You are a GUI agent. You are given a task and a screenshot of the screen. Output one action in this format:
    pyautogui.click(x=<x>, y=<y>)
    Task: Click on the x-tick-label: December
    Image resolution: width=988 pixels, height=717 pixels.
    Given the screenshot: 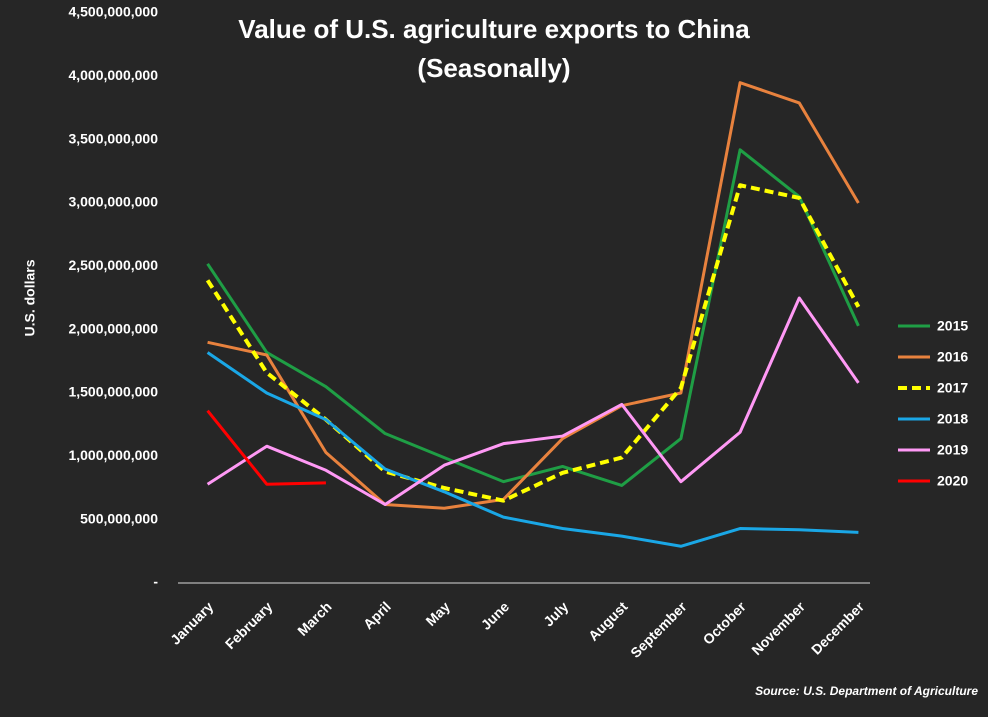 What is the action you would take?
    pyautogui.click(x=838, y=628)
    